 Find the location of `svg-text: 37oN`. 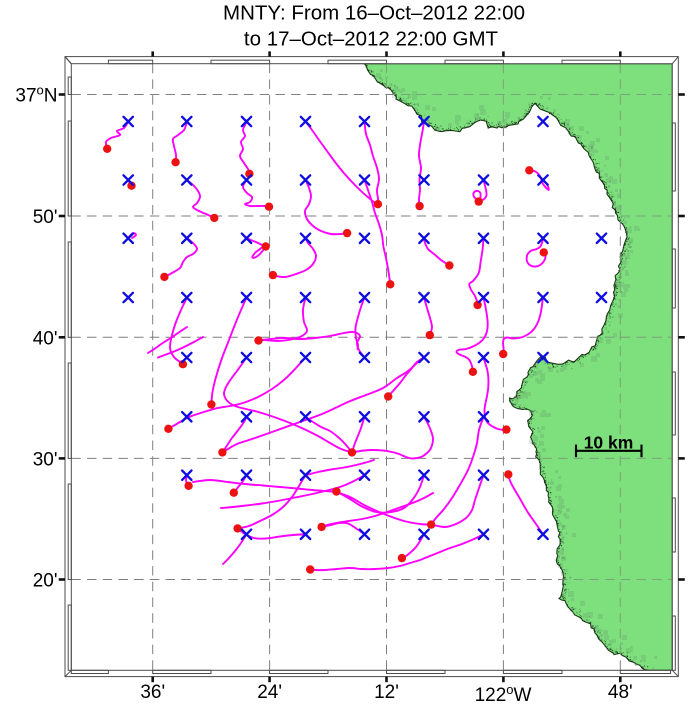

svg-text: 37oN is located at coordinates (36, 95).